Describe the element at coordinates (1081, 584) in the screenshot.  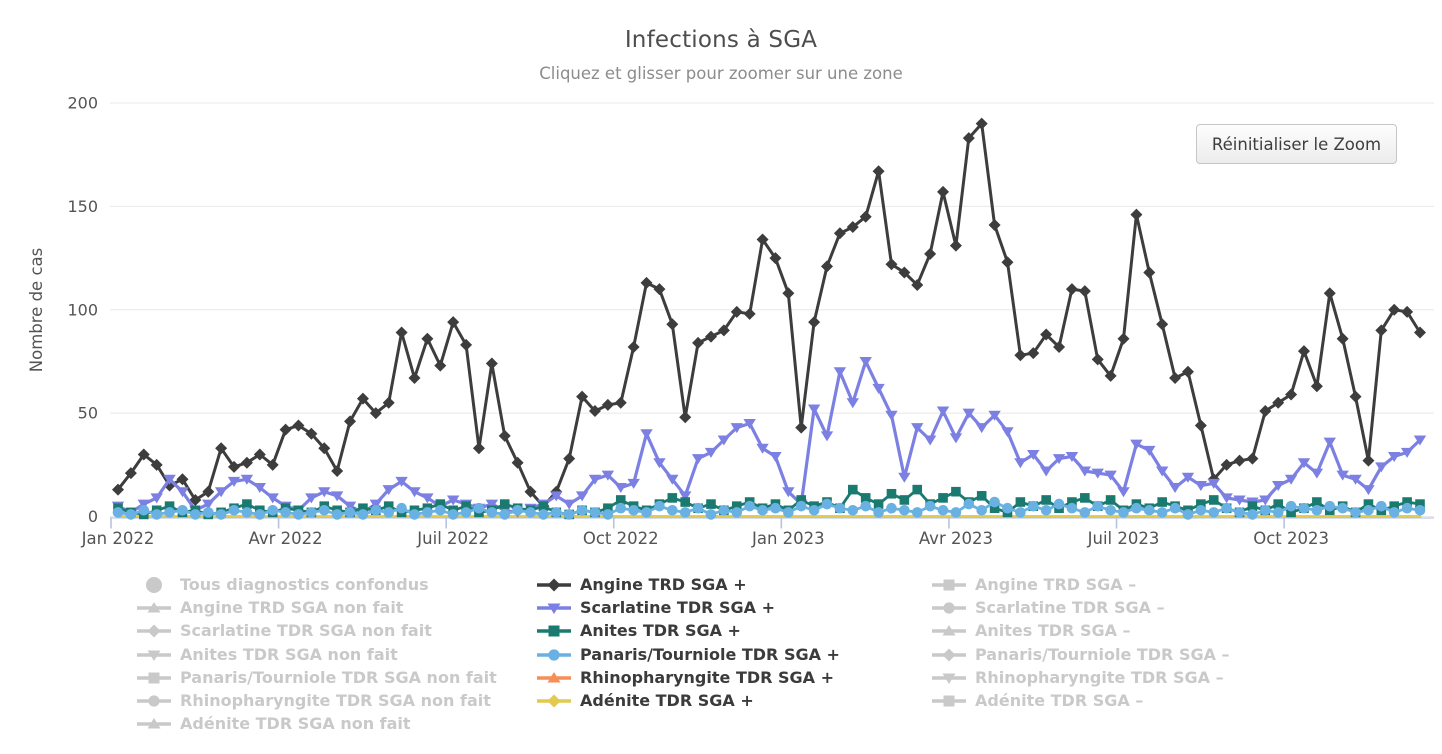
I see `legend-item-angine-trd-sga: Angine TRD SGA –` at that location.